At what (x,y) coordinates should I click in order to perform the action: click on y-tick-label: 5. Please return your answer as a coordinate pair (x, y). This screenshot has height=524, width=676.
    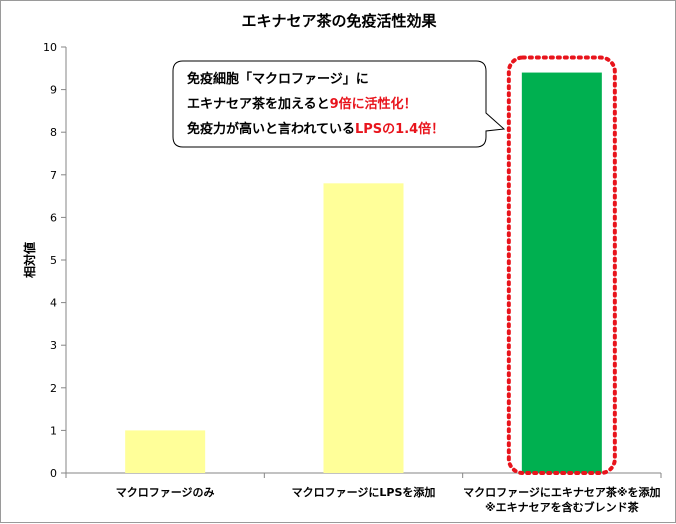
    Looking at the image, I should click on (53, 260).